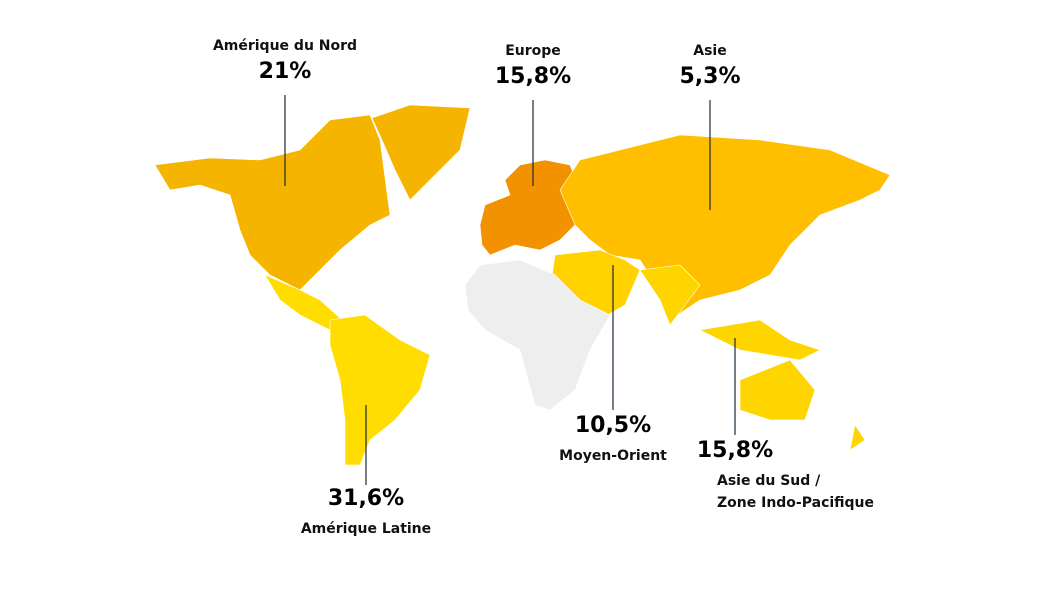  I want to click on region-share: 21%, so click(285, 71).